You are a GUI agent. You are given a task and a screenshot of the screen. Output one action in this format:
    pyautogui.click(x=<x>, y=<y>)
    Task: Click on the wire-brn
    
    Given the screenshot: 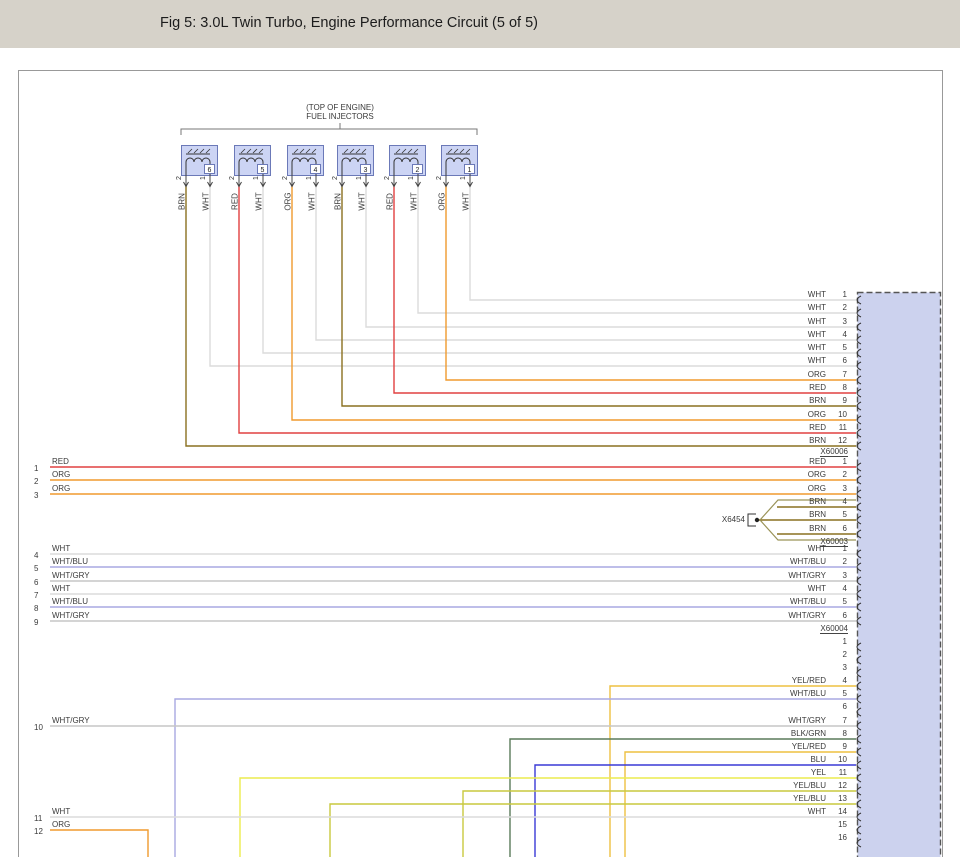 What is the action you would take?
    pyautogui.click(x=598, y=296)
    